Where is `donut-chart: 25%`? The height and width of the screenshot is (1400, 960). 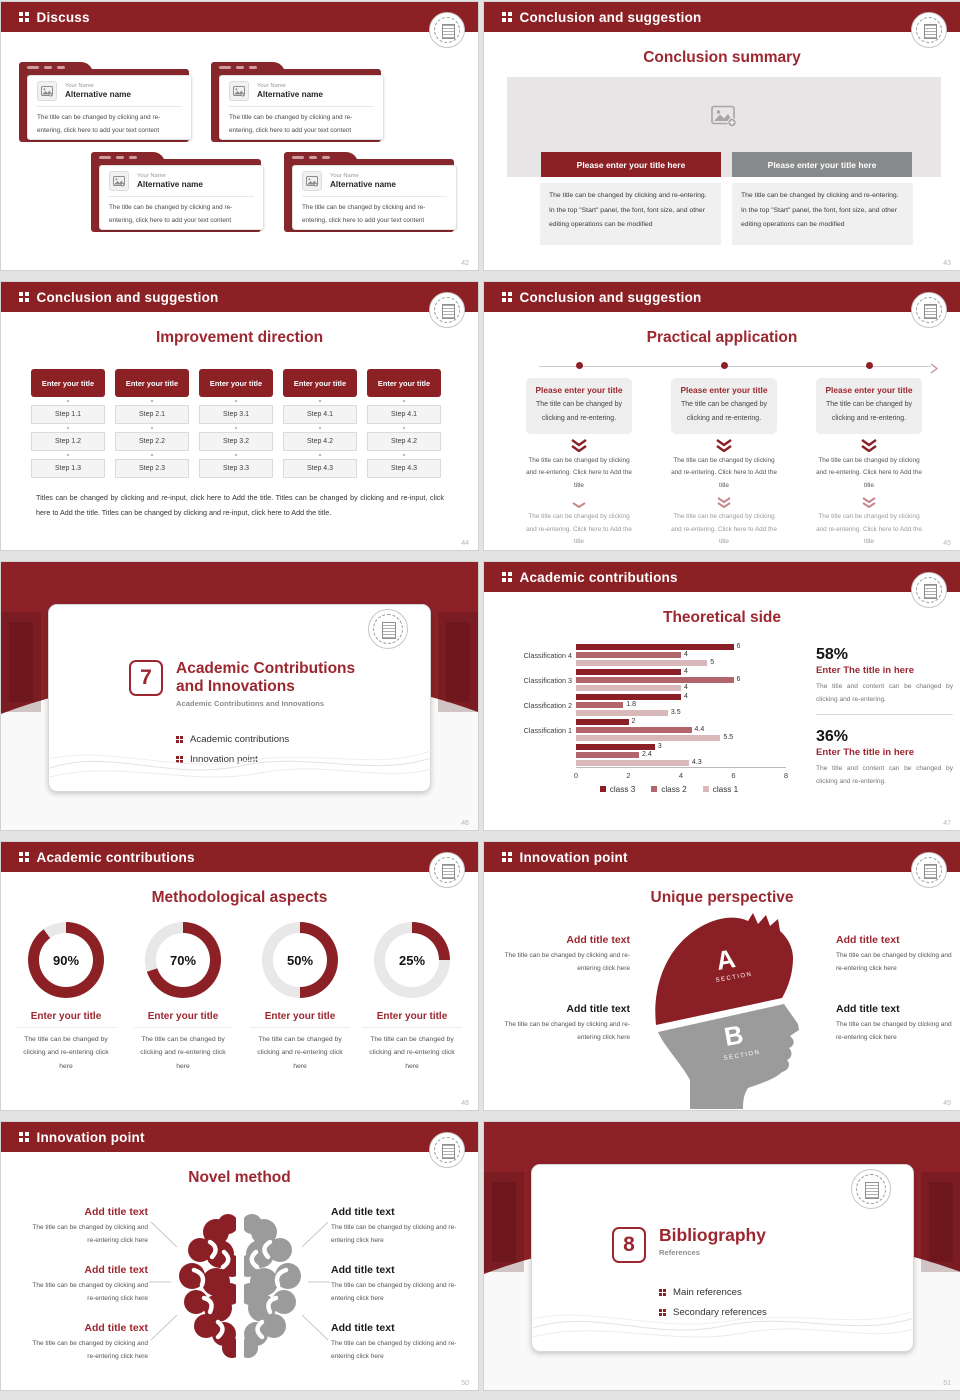 donut-chart: 25% is located at coordinates (412, 960).